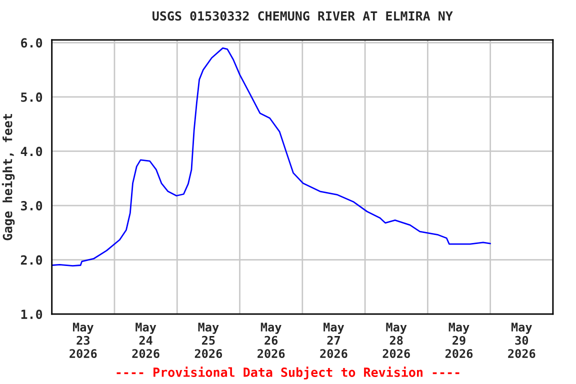 This screenshot has width=576, height=384. What do you see at coordinates (31, 43) in the screenshot?
I see `y-tick-label: 6.0` at bounding box center [31, 43].